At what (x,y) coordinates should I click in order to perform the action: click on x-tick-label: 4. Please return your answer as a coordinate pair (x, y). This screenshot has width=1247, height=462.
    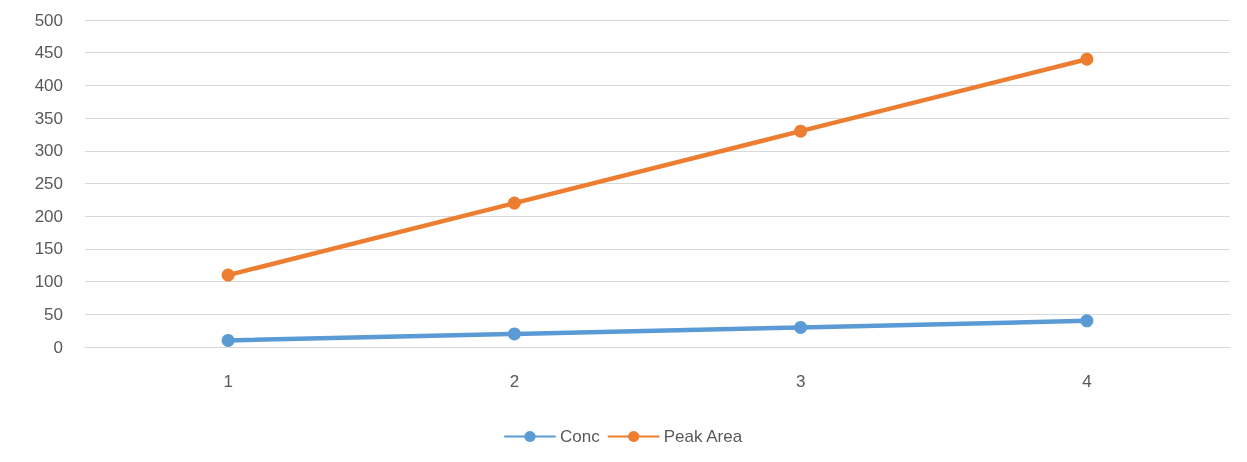
    Looking at the image, I should click on (1087, 381).